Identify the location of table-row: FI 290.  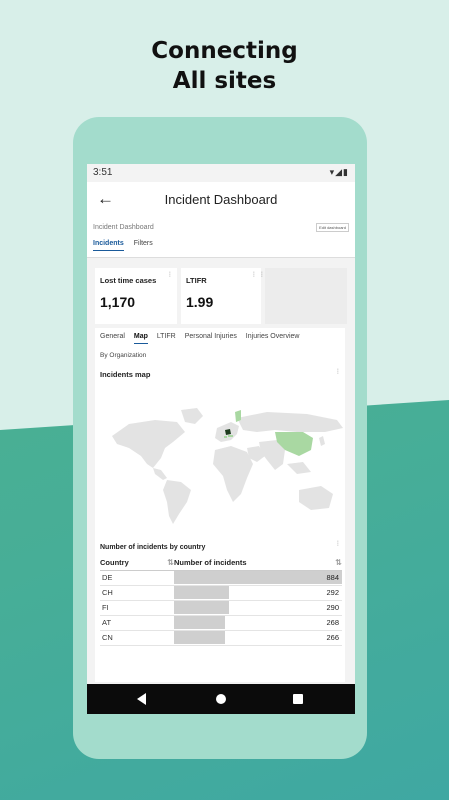
(221, 608).